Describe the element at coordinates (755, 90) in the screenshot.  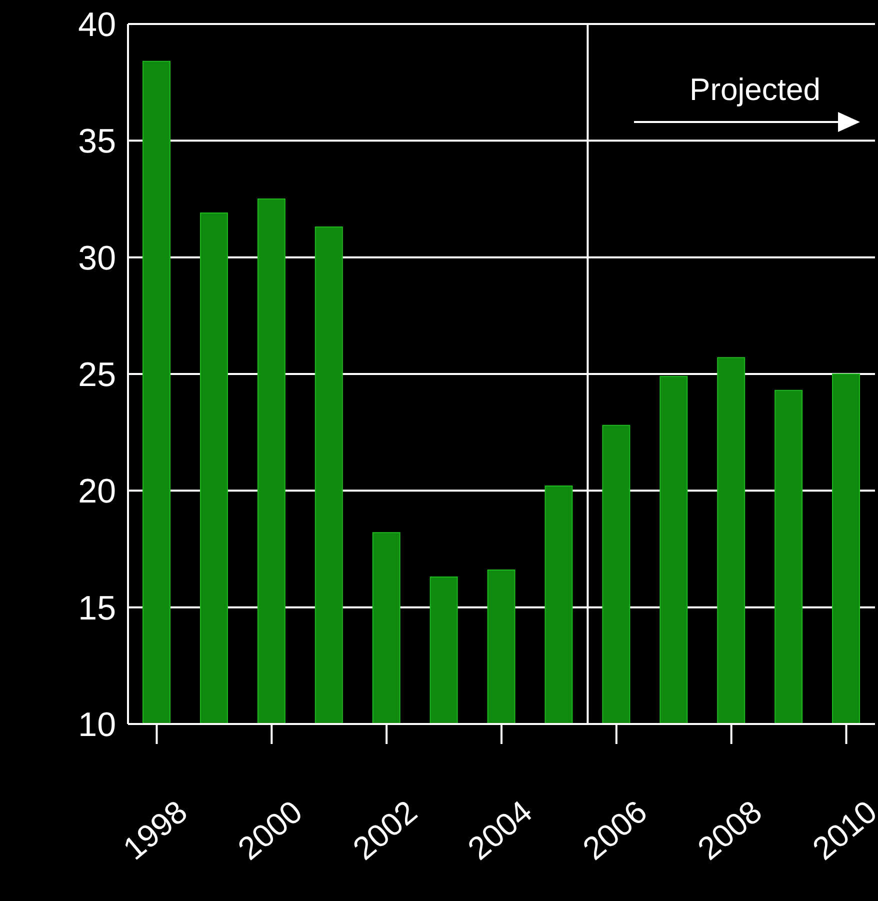
I see `annotation: Projected` at that location.